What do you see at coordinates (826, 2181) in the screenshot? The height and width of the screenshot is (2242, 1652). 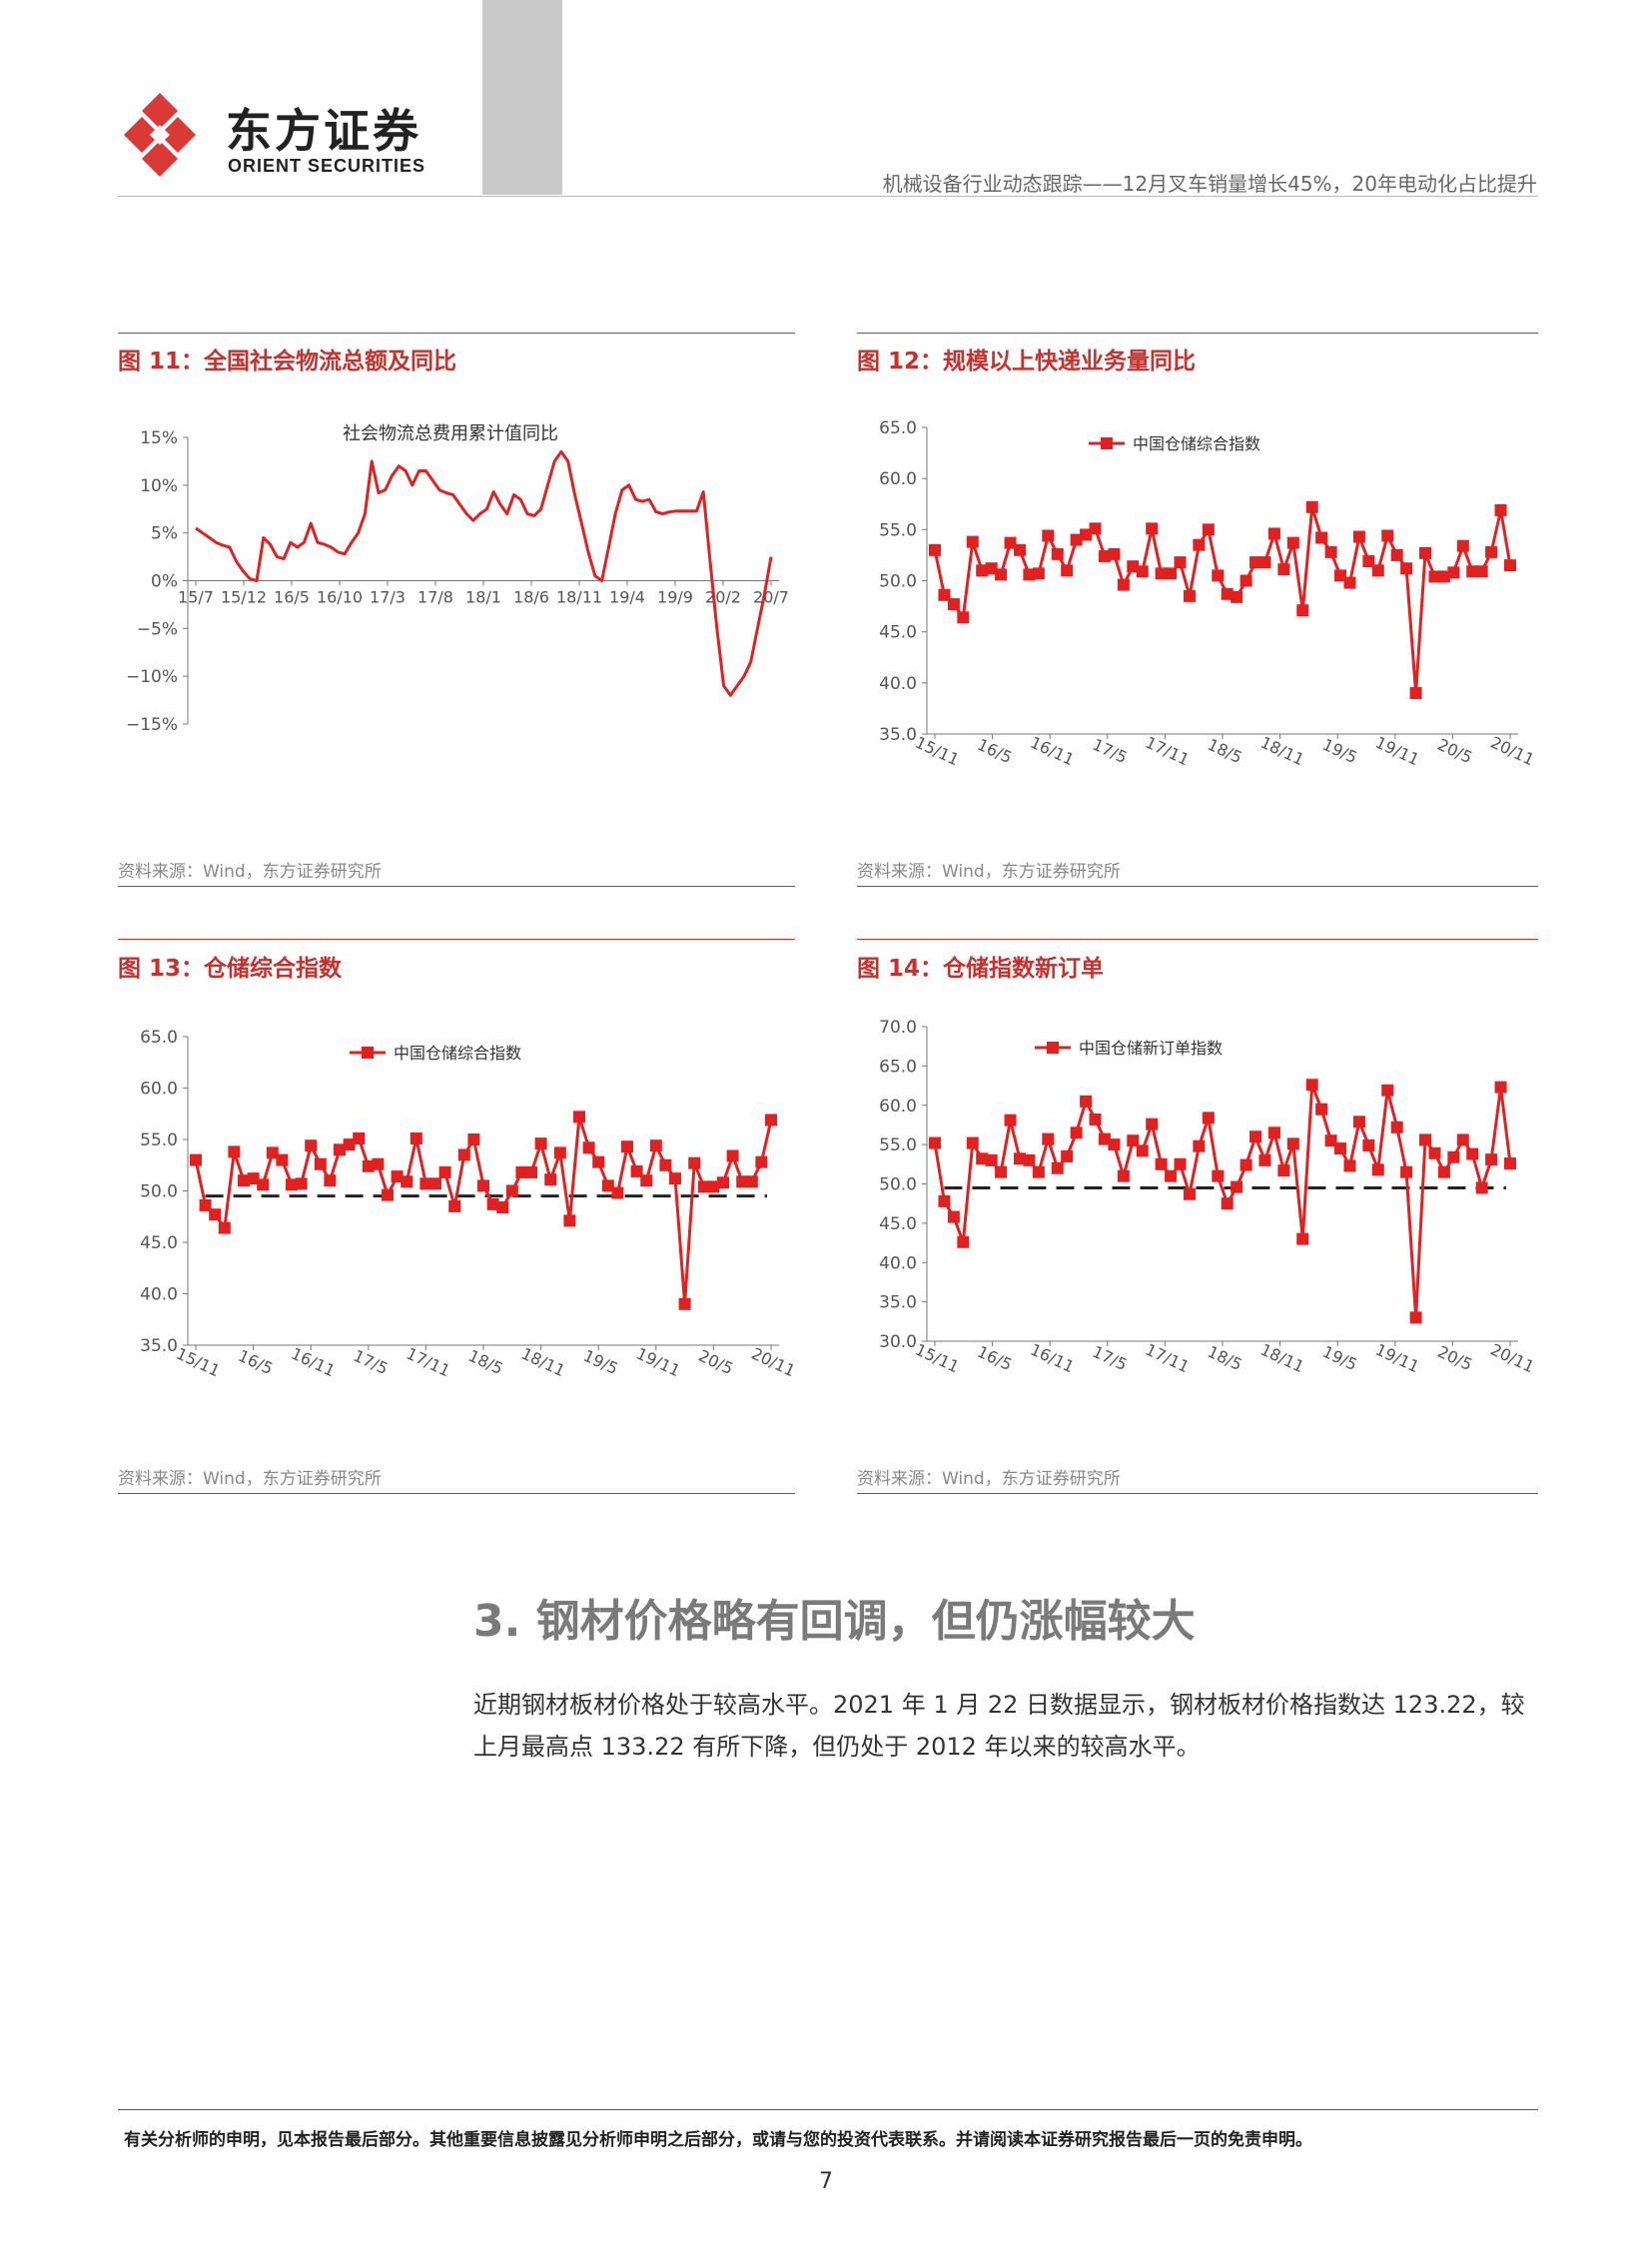 I see `page-number: 7` at bounding box center [826, 2181].